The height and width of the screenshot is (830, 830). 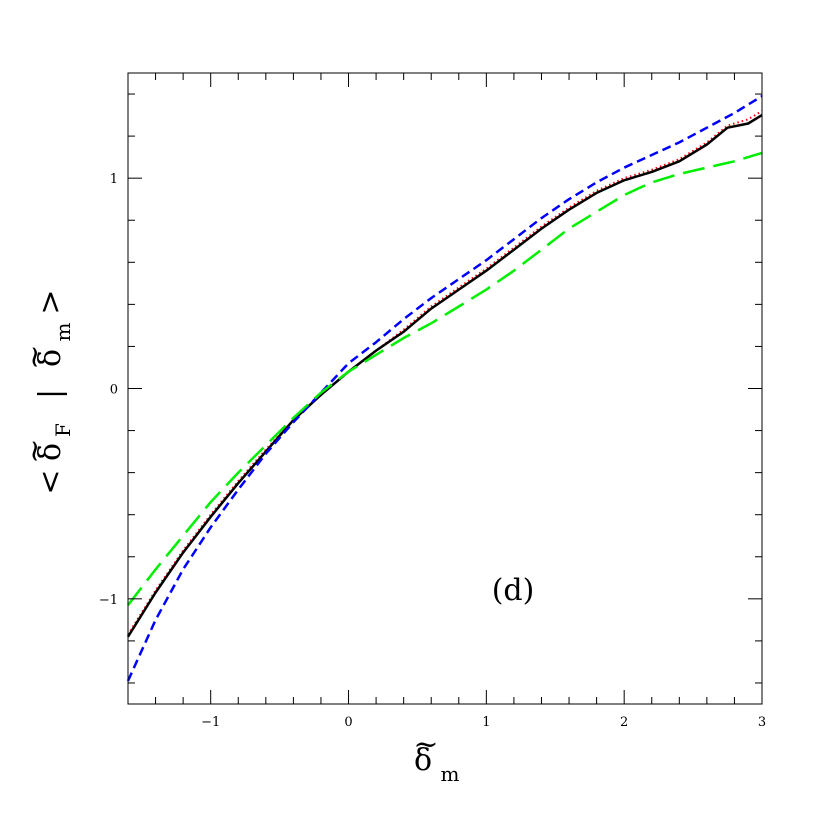 I want to click on y-tick-label: 1, so click(x=114, y=179).